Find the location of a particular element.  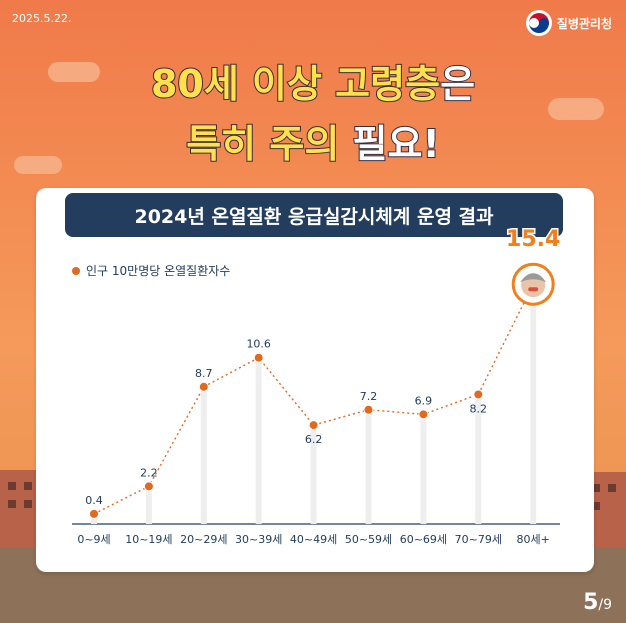

page-current: 5 is located at coordinates (591, 602).